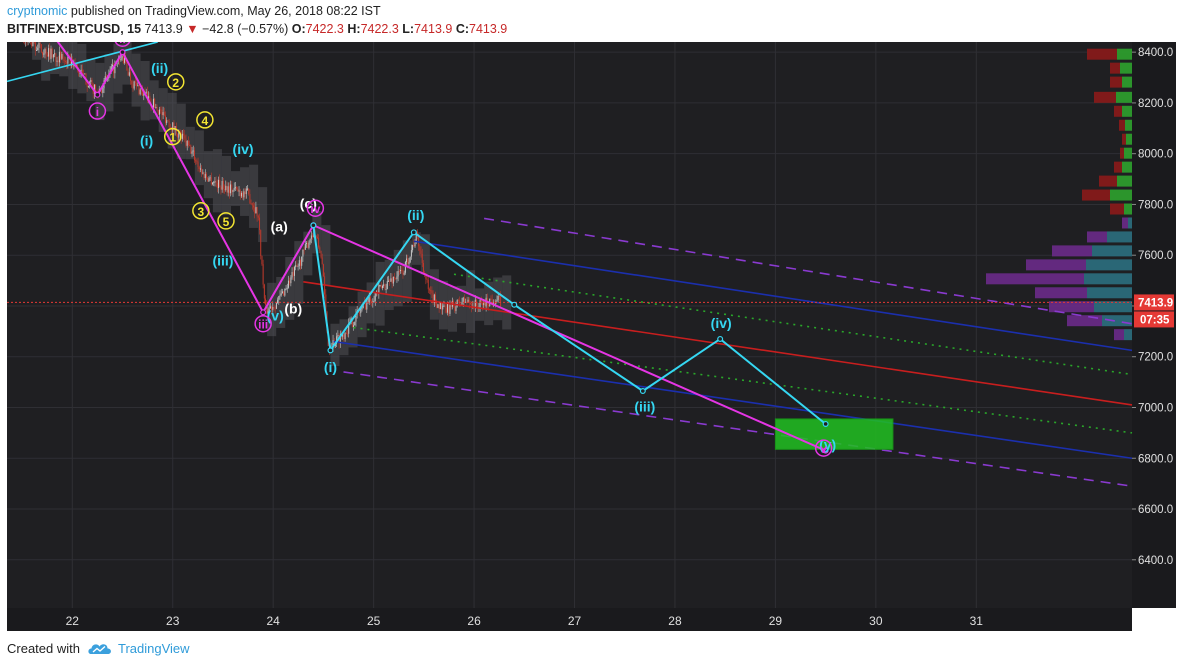 This screenshot has height=667, width=1184. I want to click on wave-label: v, so click(823, 449).